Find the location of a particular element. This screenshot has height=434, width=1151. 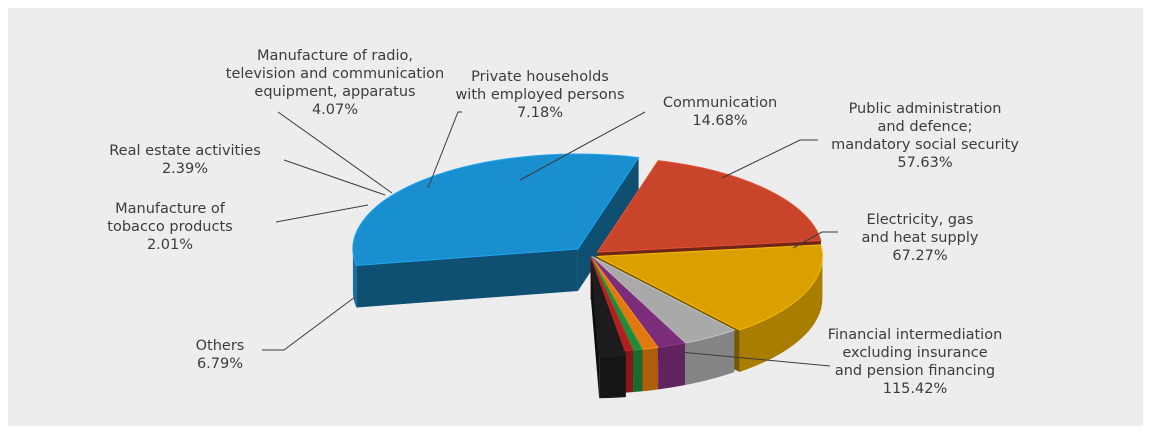

slice-value: 2.01% is located at coordinates (170, 245).